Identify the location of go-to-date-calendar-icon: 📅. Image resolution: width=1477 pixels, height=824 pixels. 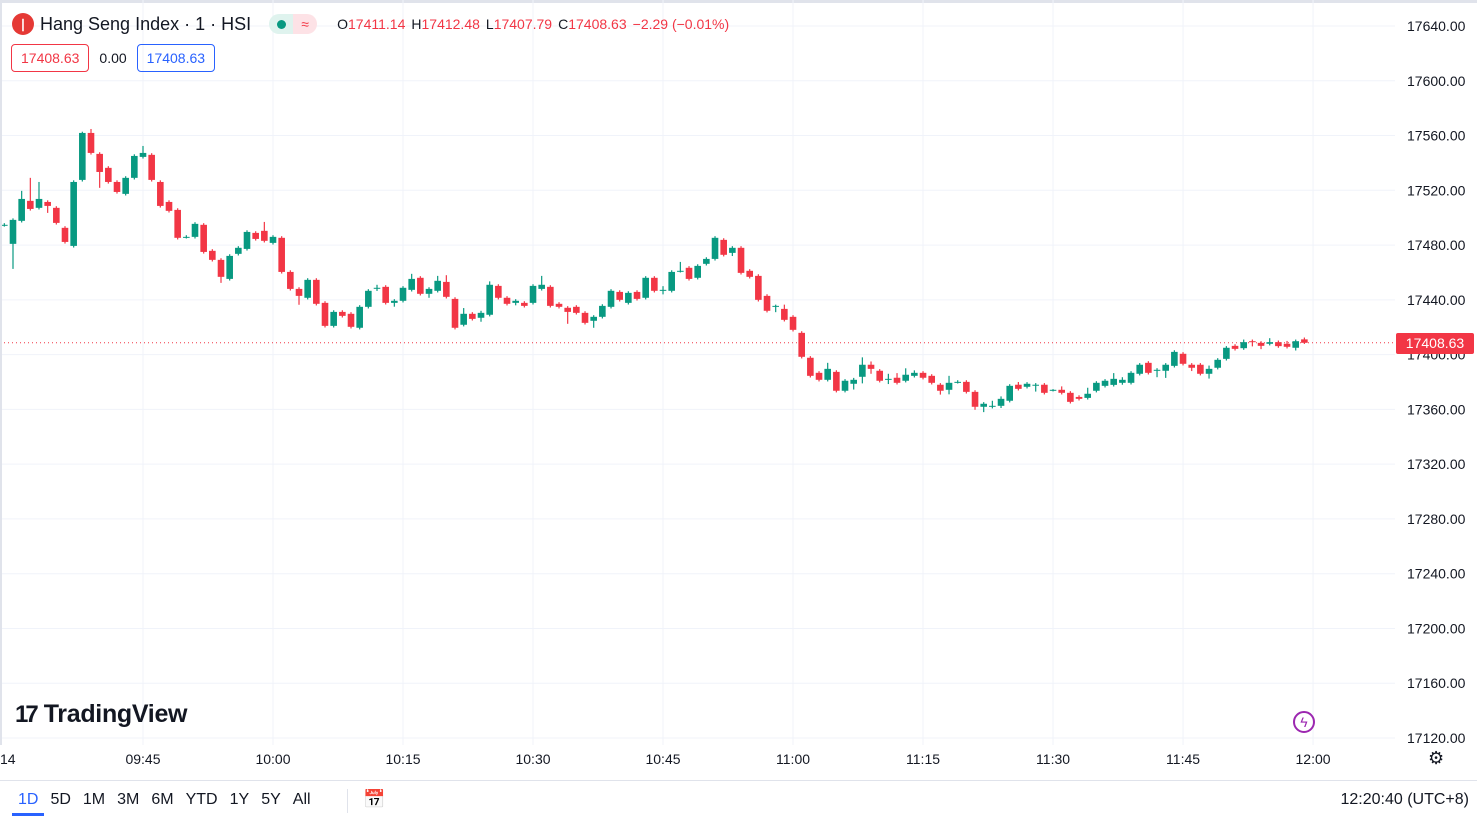
(374, 799).